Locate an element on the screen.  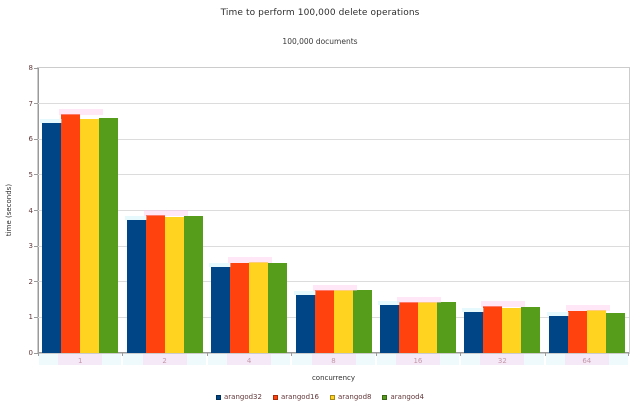
x-tick-label-2: 2 is located at coordinates (164, 361).